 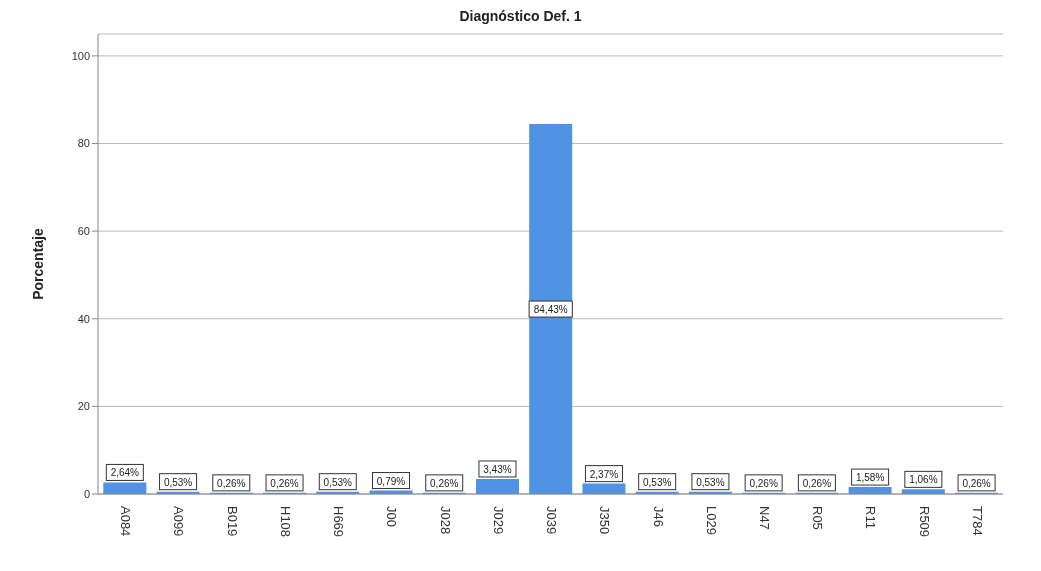 I want to click on chart-title: Diagnóstico Def. 1, so click(x=520, y=16).